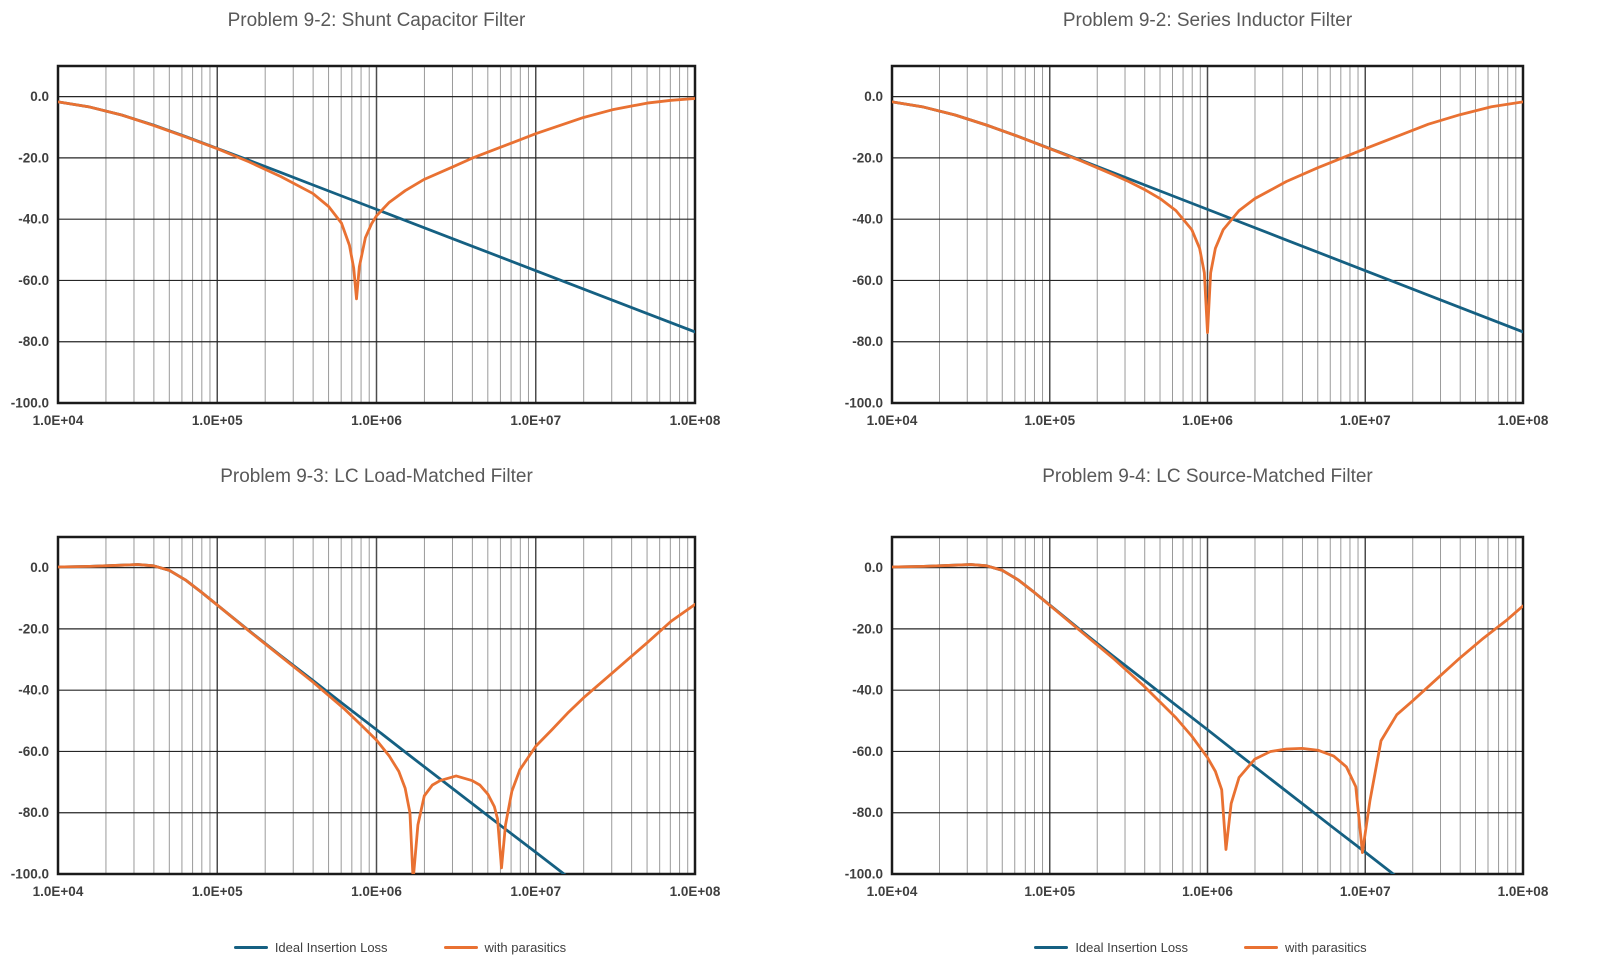 Image resolution: width=1601 pixels, height=962 pixels. What do you see at coordinates (1207, 476) in the screenshot?
I see `chart-title: Problem 9-4: LC Source-Matched Filter` at bounding box center [1207, 476].